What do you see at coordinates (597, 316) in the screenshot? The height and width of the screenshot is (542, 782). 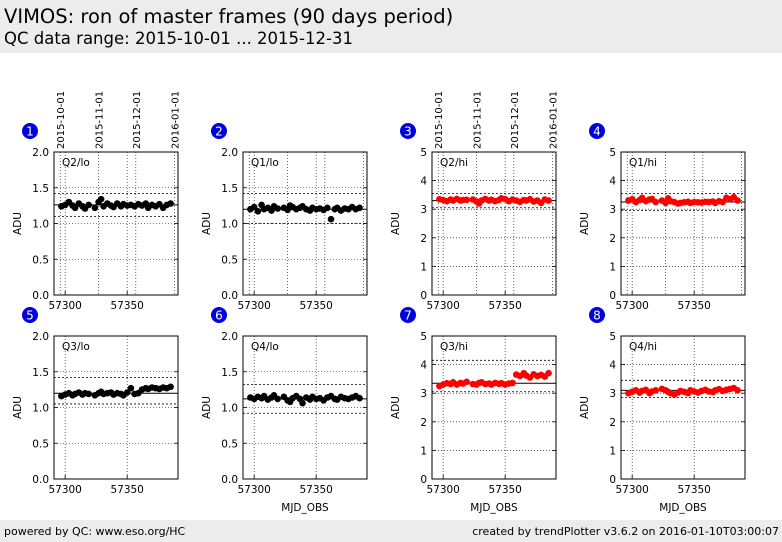 I see `panel-number-text: 8` at bounding box center [597, 316].